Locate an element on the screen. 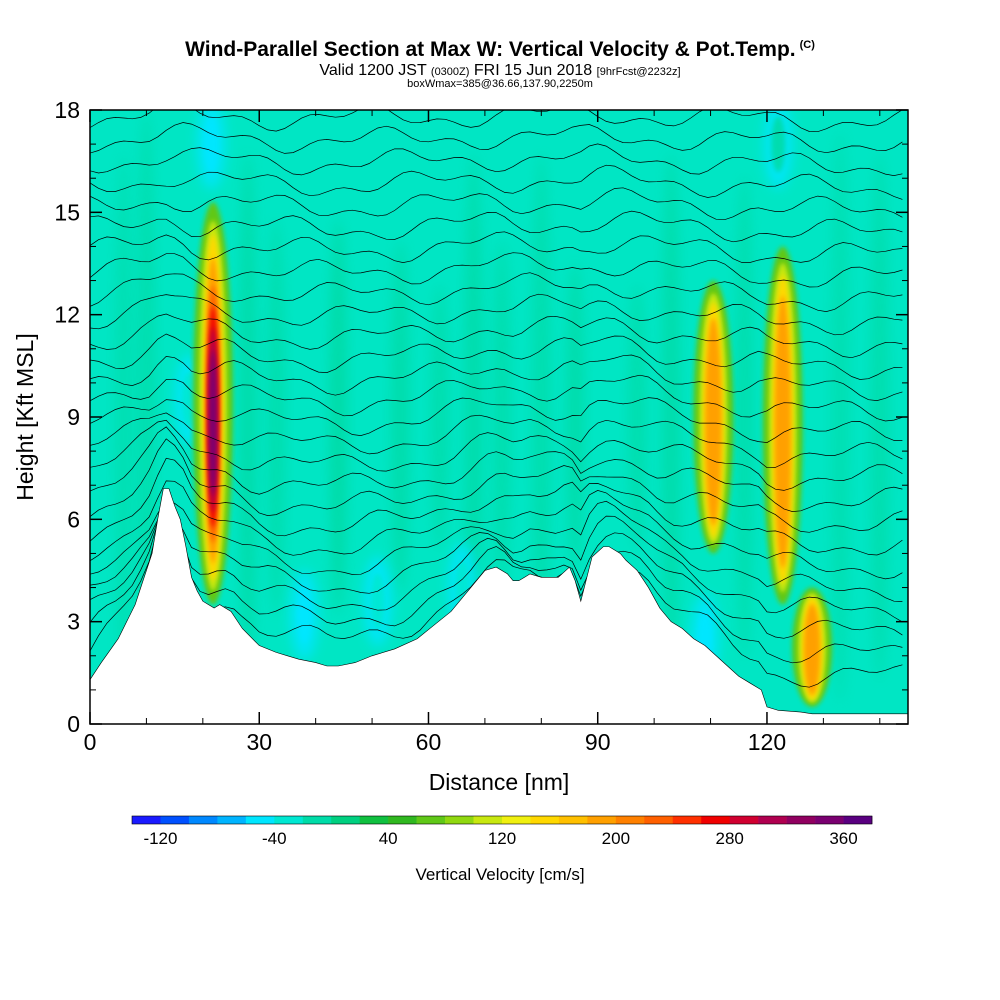 The width and height of the screenshot is (1000, 1000). colorbar-label: Vertical Velocity [cm/s] is located at coordinates (499, 874).